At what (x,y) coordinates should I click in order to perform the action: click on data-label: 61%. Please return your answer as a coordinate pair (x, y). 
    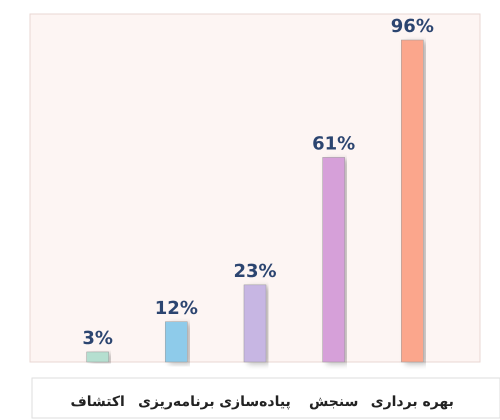
    Looking at the image, I should click on (334, 143).